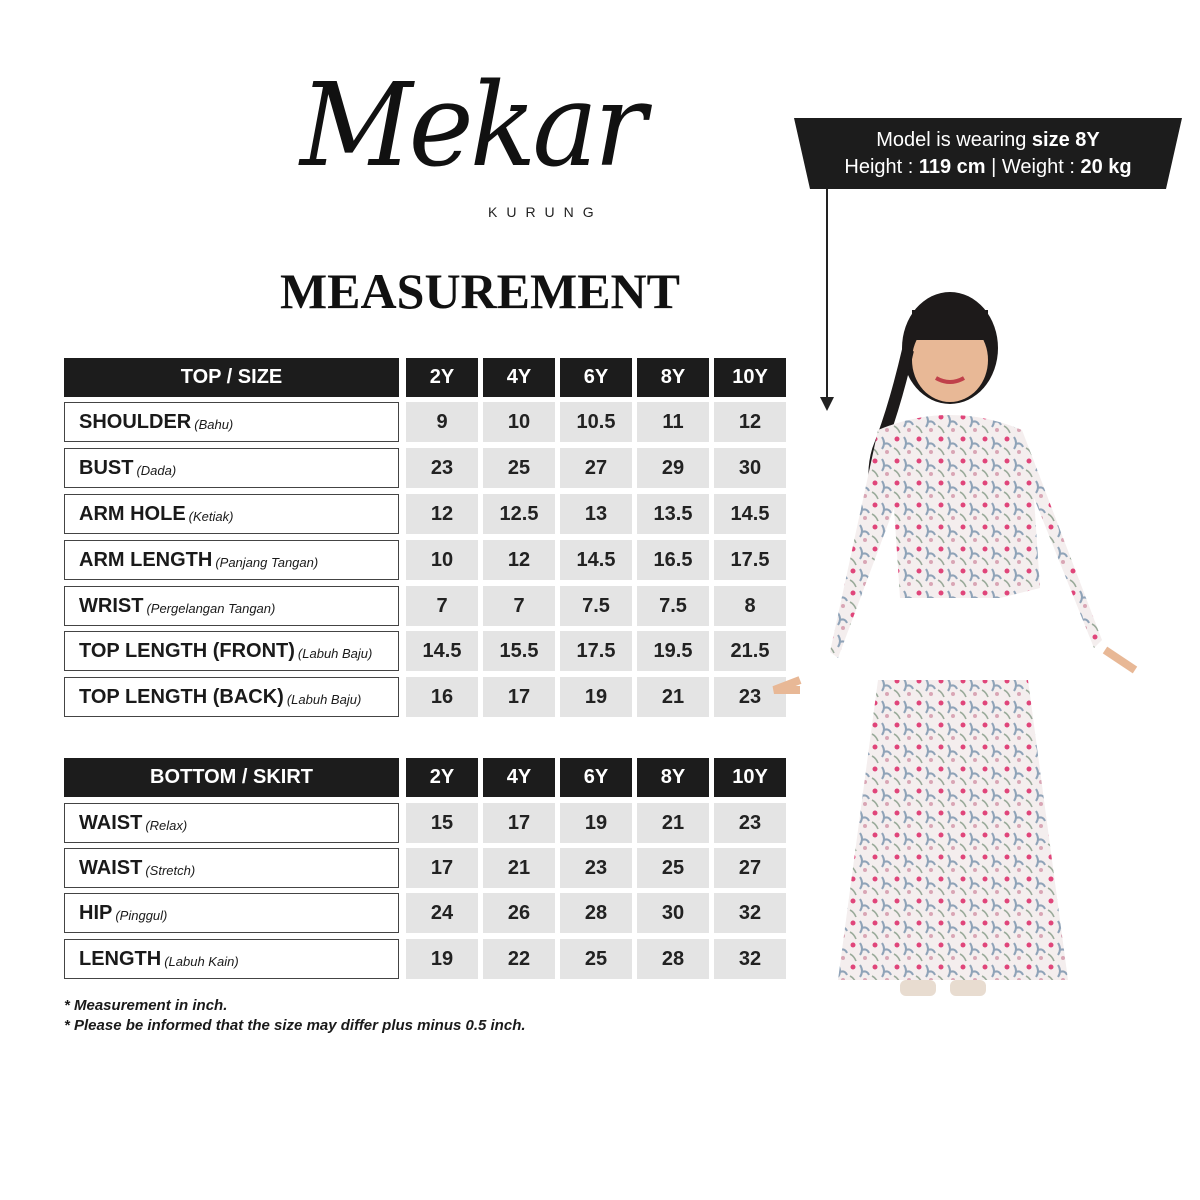  Describe the element at coordinates (156, 470) in the screenshot. I see `measure-translation: (Dada)` at that location.